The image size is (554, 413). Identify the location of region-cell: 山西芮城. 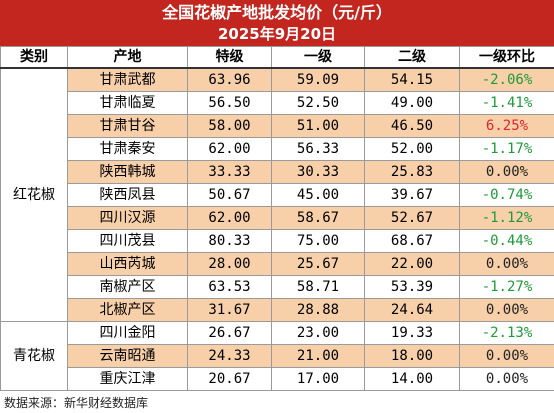
(127, 264).